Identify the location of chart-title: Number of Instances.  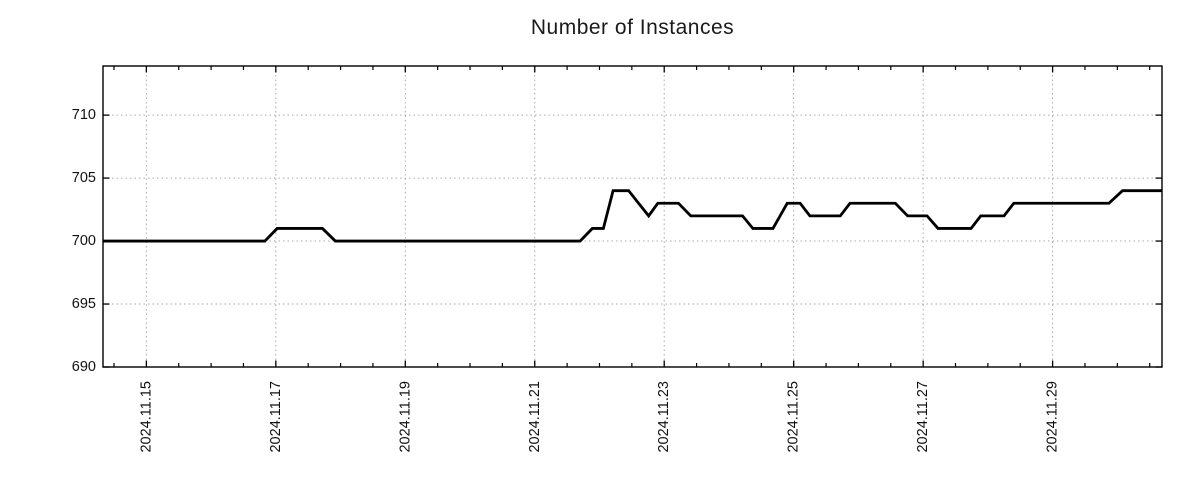
(632, 27).